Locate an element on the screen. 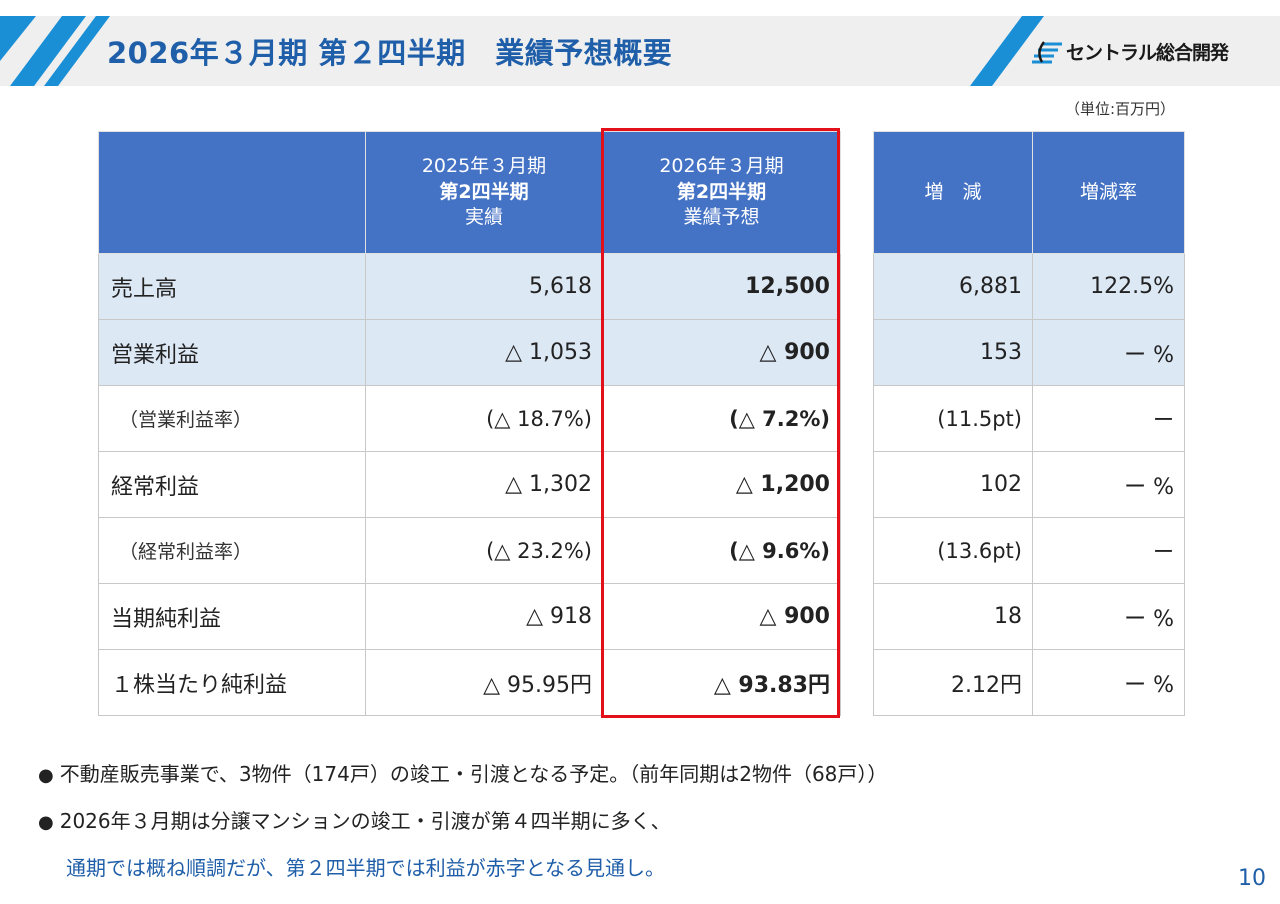 The height and width of the screenshot is (904, 1280). table-row: １株当たり純利益 △ 95.95円 △ 93.83円 is located at coordinates (469, 682).